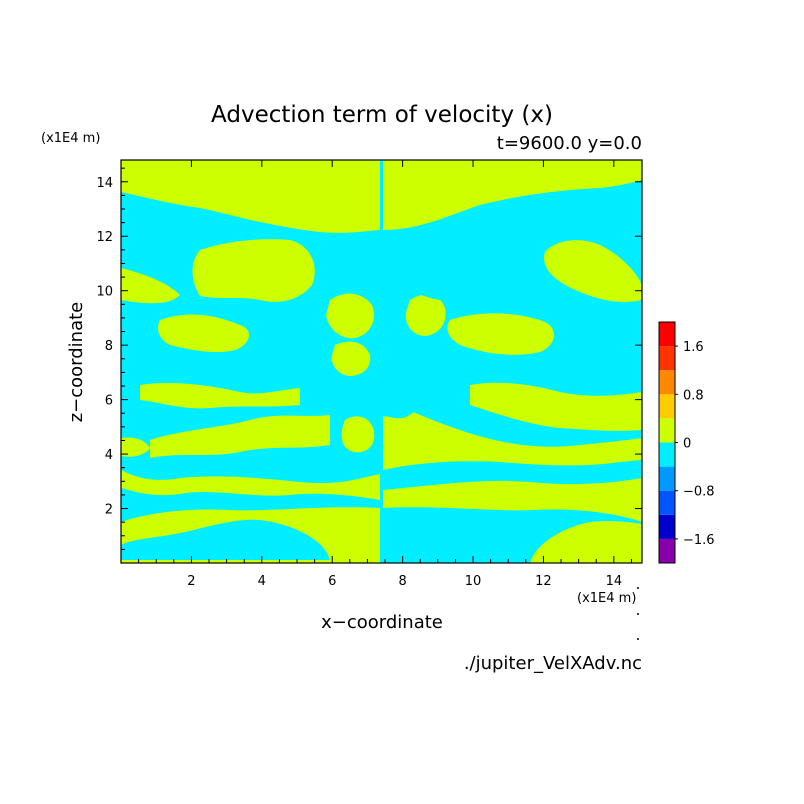 The image size is (804, 804). I want to click on colorbar-tick-label: 0.8, so click(693, 395).